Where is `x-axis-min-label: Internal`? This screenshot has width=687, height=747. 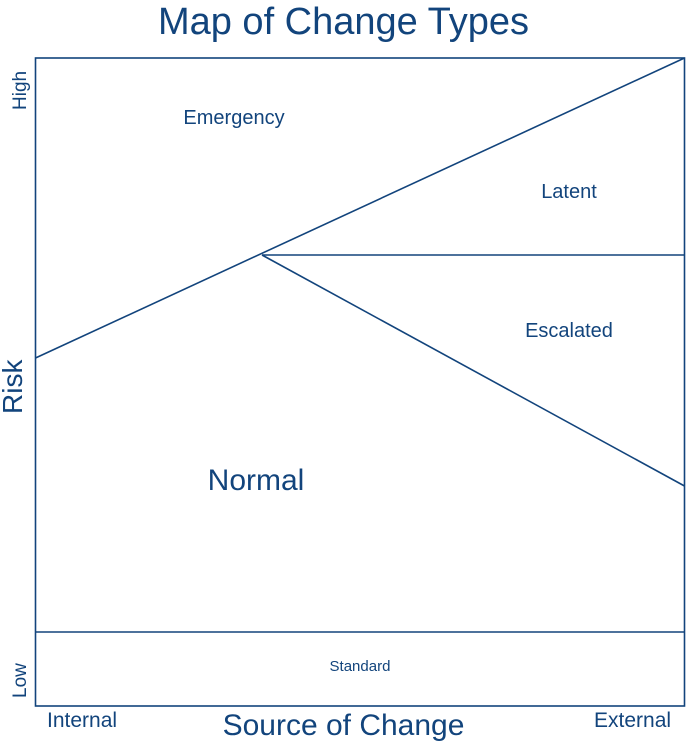 x-axis-min-label: Internal is located at coordinates (82, 720).